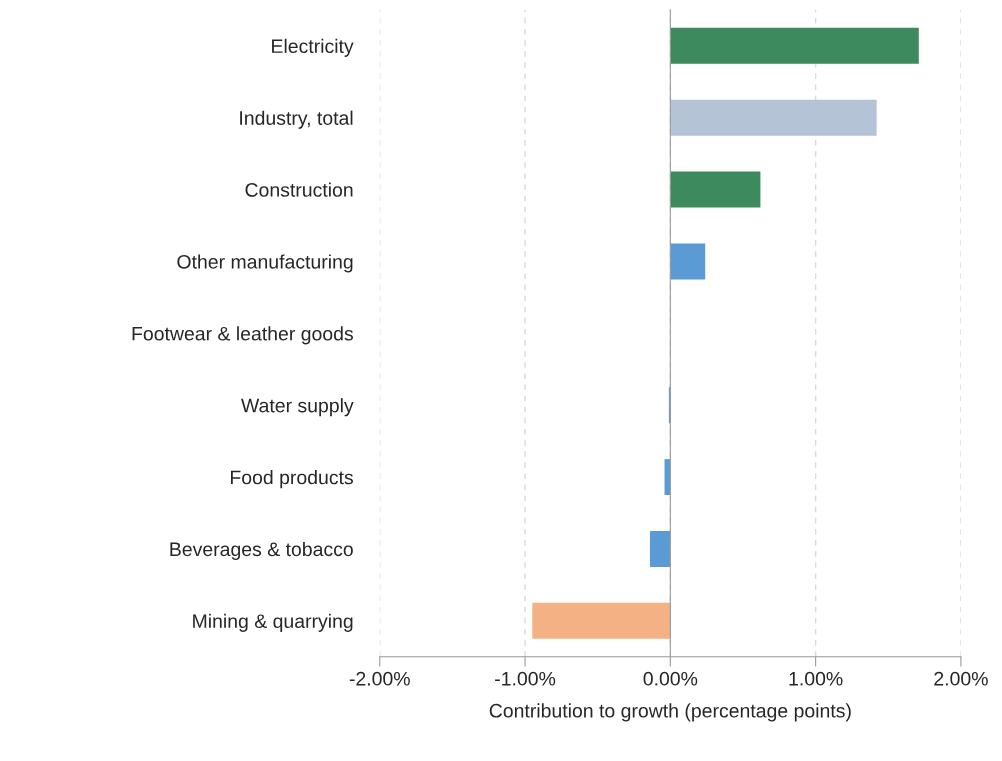  Describe the element at coordinates (273, 622) in the screenshot. I see `y-tick-label: Mining & quarrying` at that location.